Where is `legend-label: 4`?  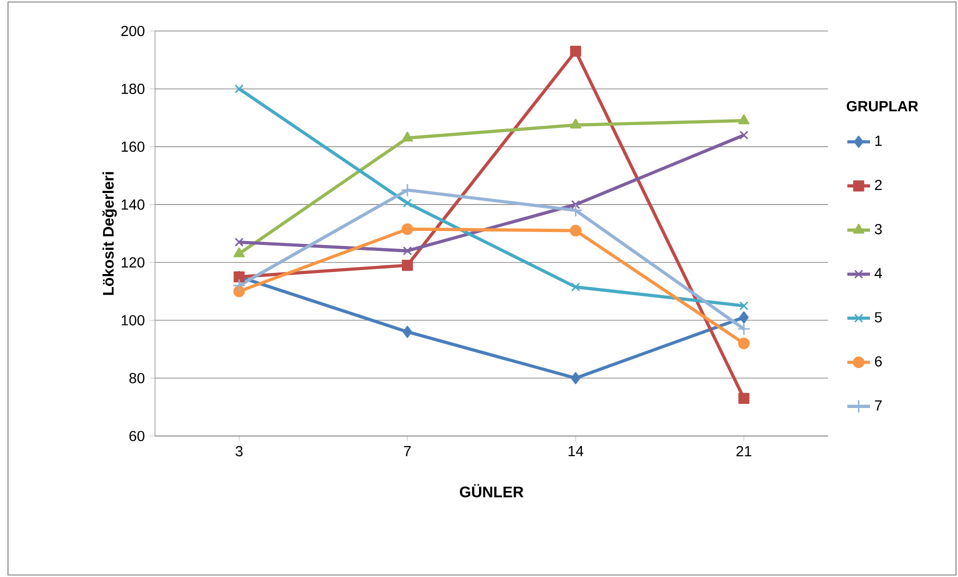 legend-label: 4 is located at coordinates (878, 273).